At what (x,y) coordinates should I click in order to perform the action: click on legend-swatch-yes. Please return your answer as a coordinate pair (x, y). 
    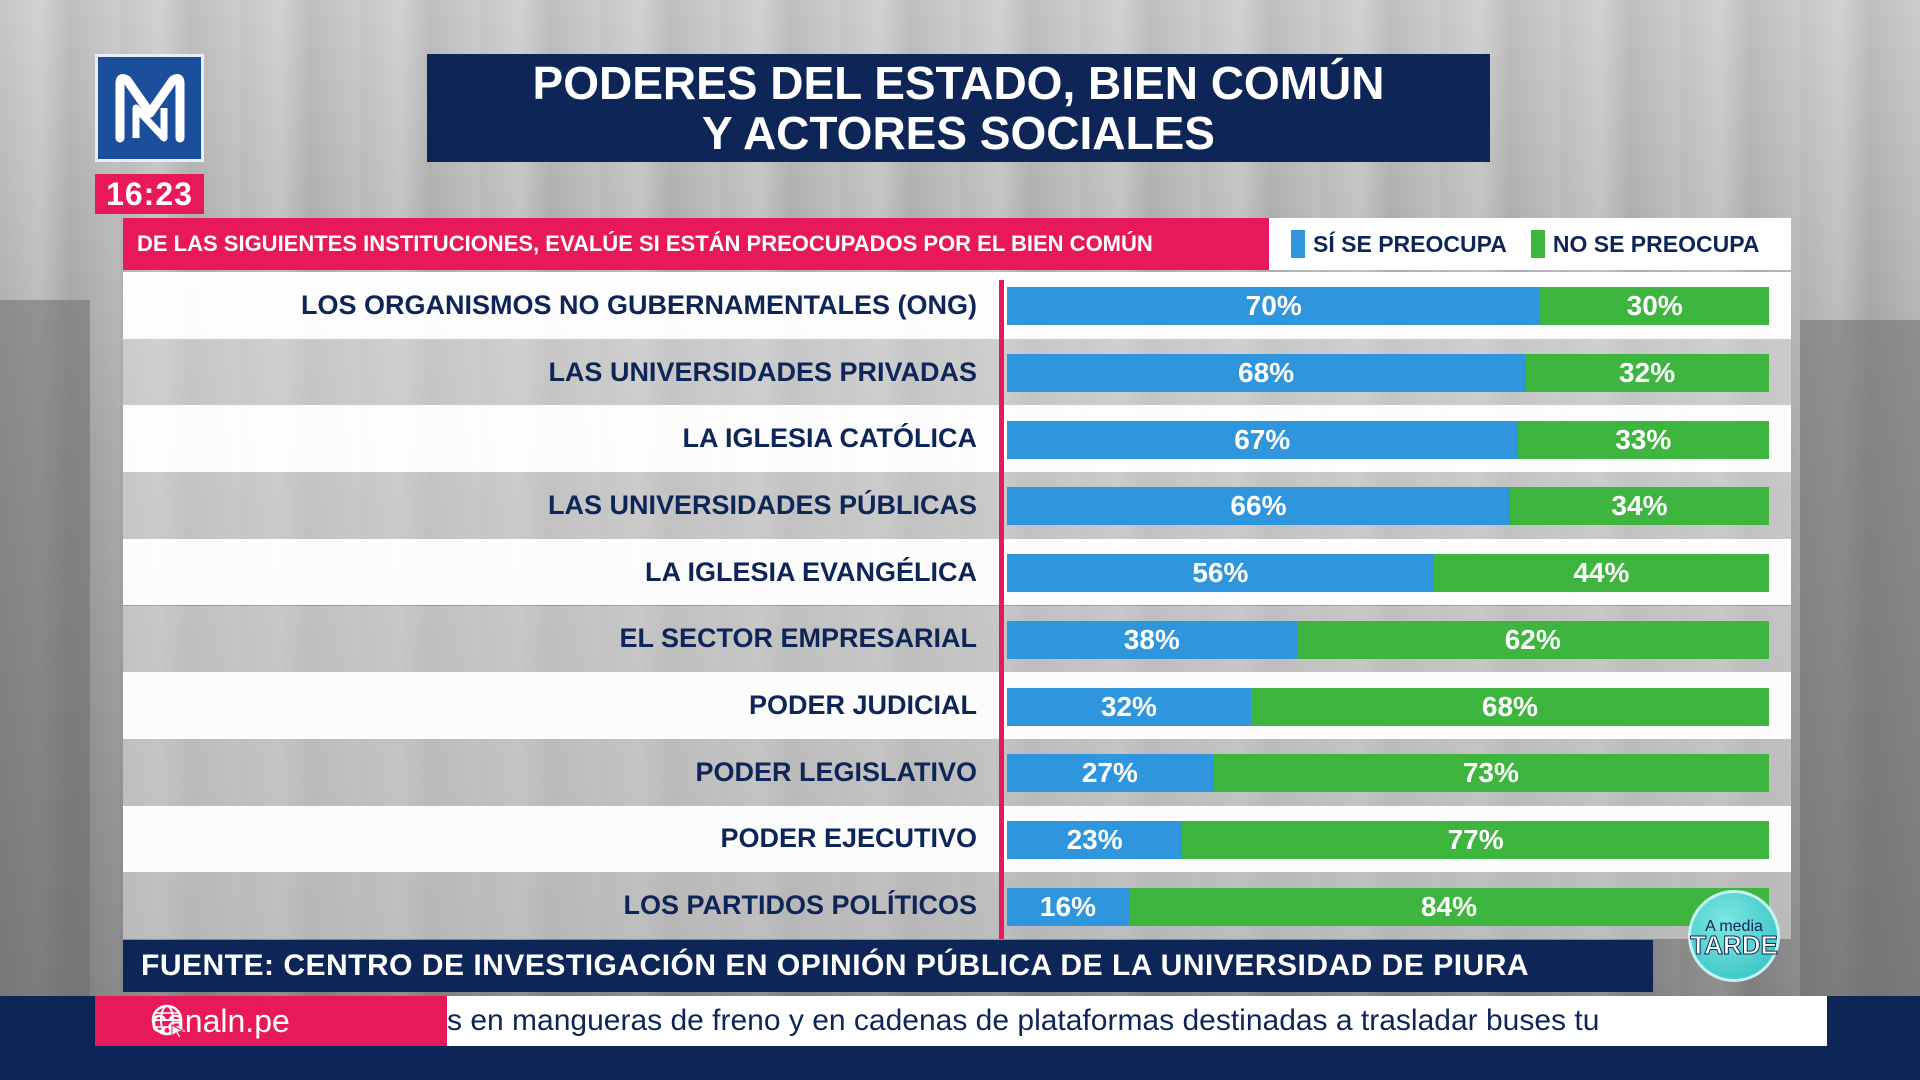
    Looking at the image, I should click on (1298, 244).